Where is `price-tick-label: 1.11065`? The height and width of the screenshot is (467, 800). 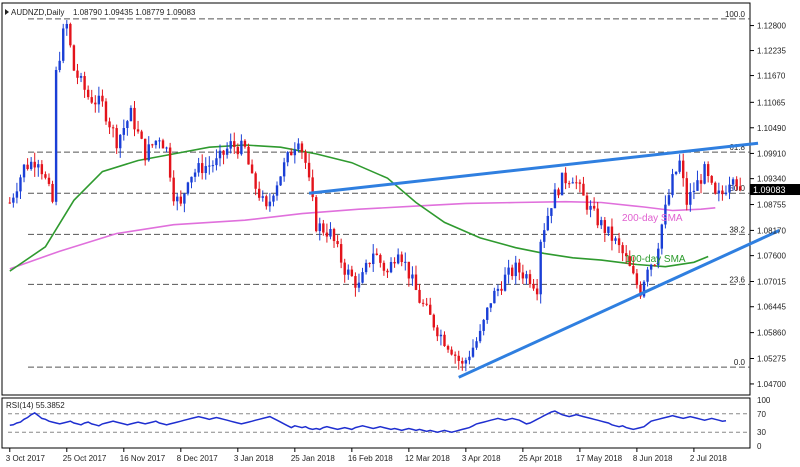 price-tick-label: 1.11065 is located at coordinates (771, 102).